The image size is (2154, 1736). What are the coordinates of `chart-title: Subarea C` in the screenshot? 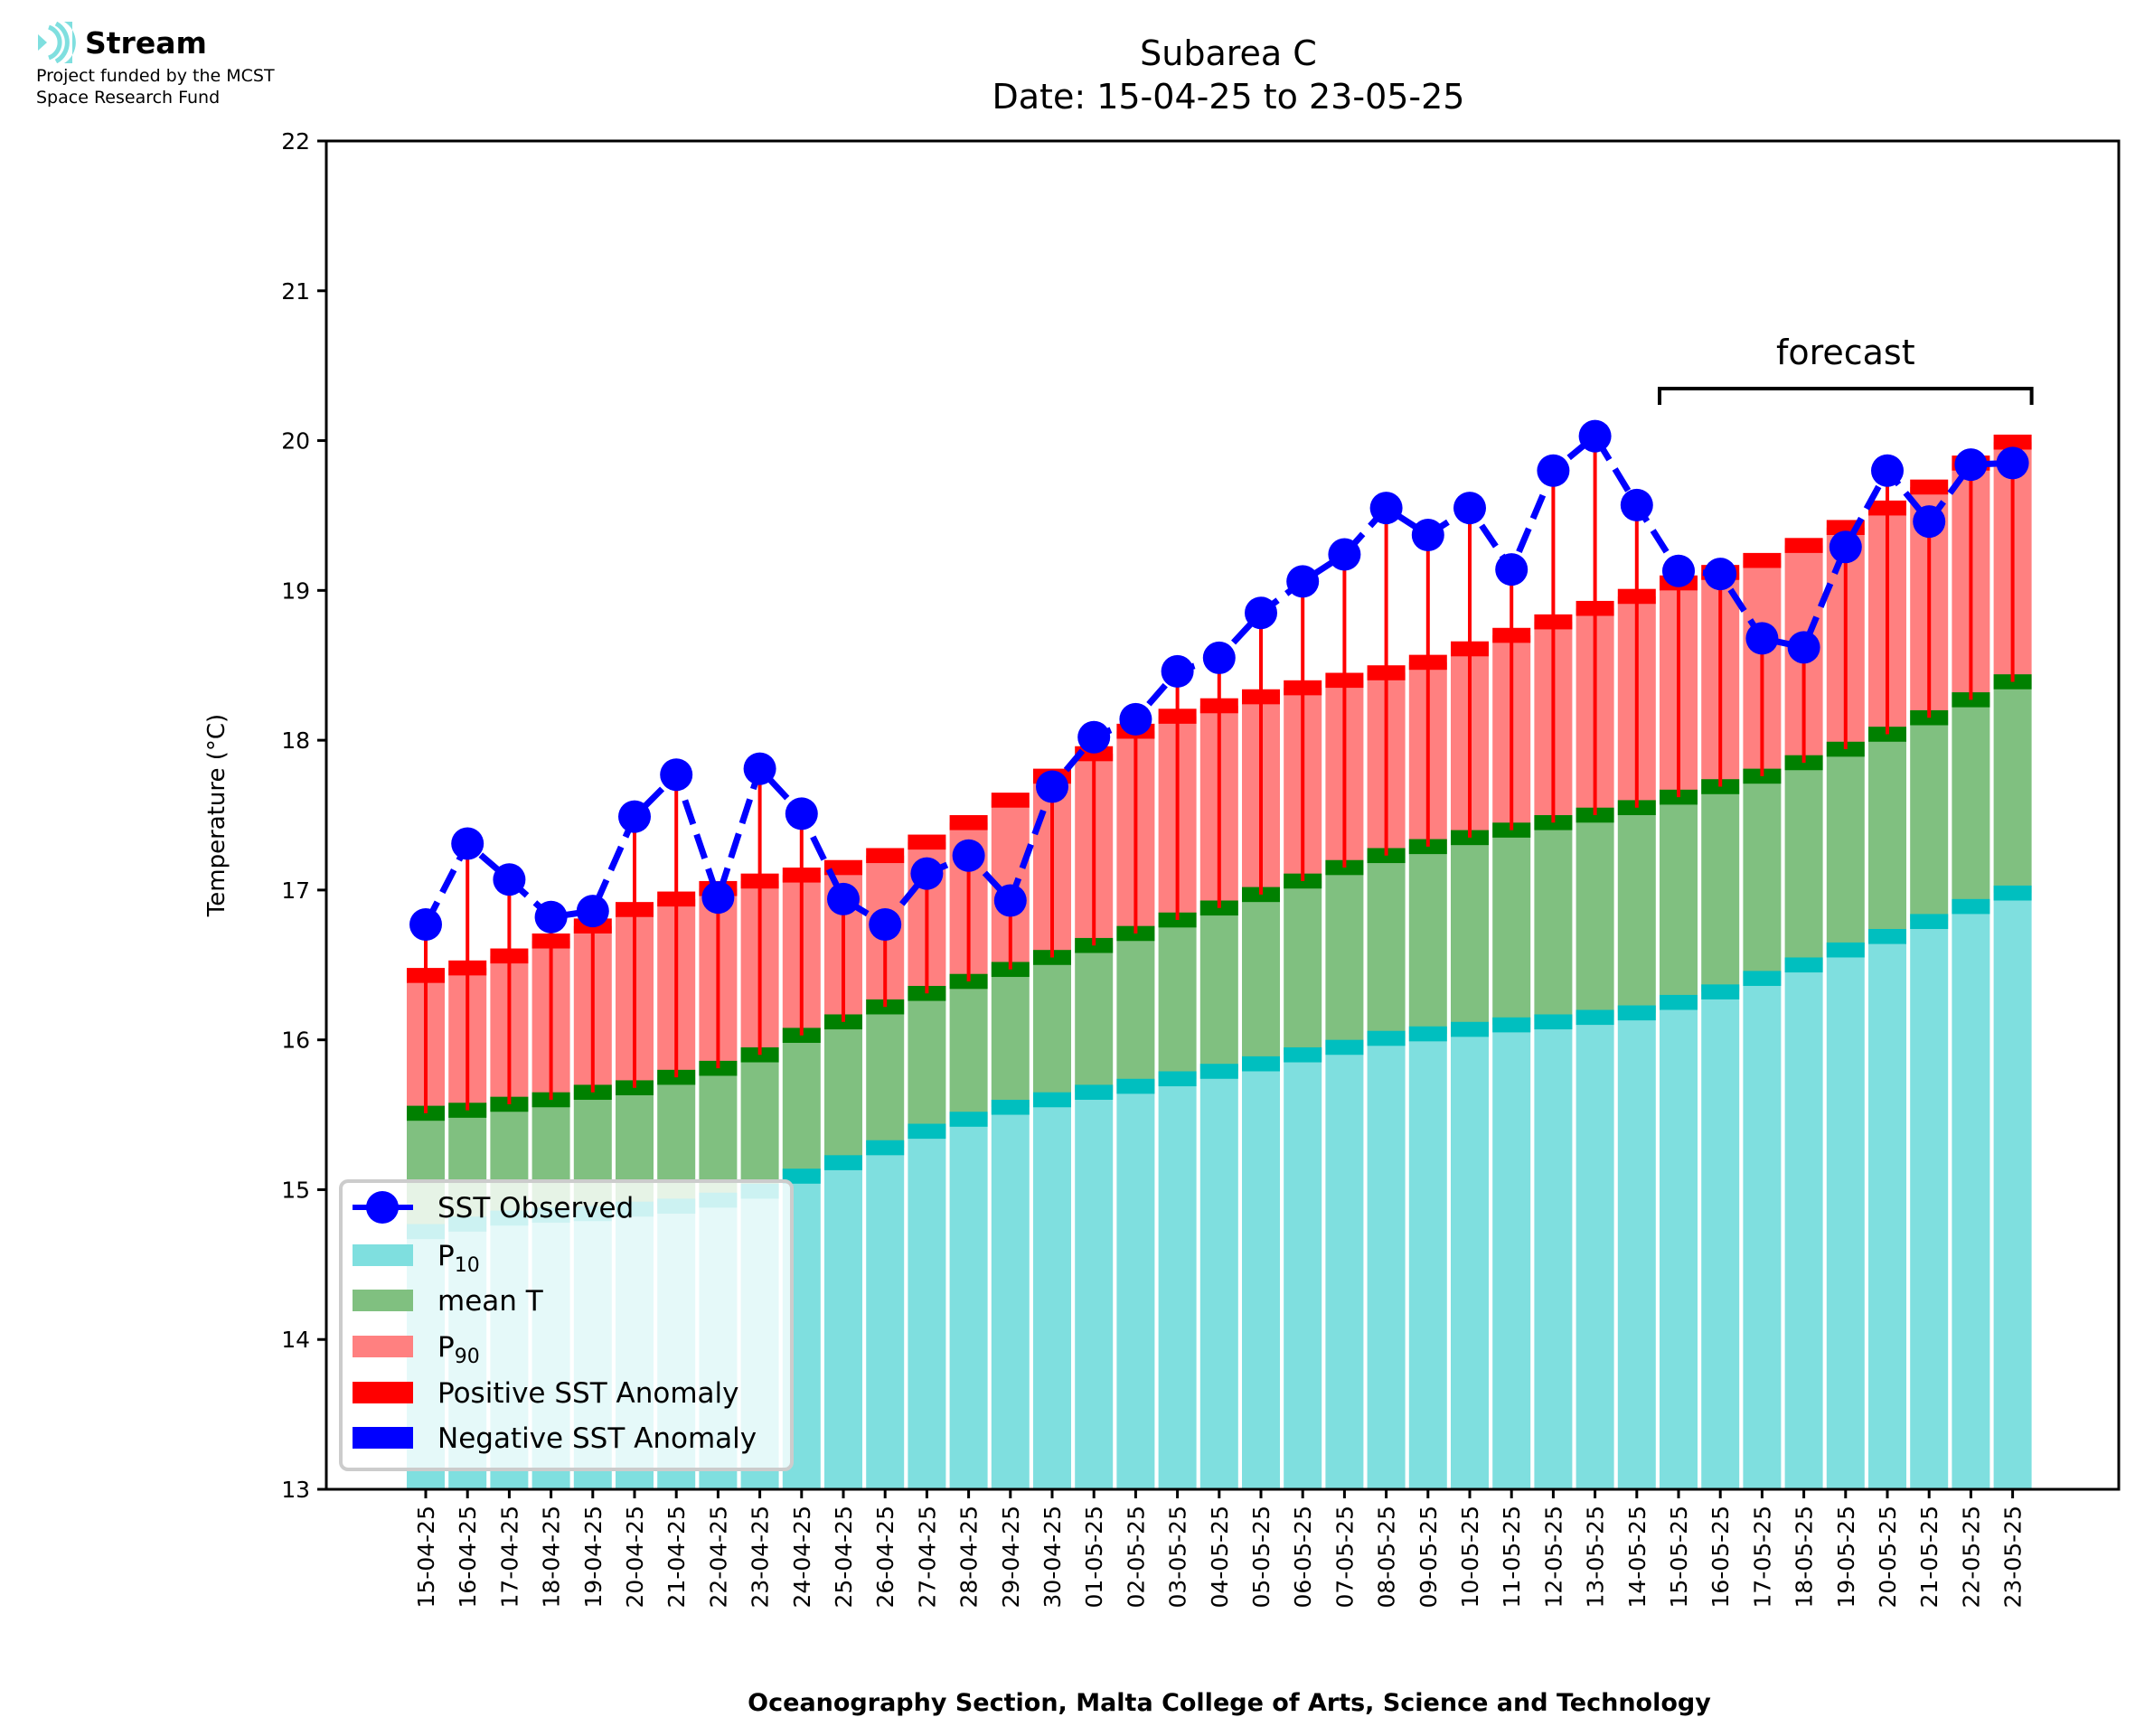 It's located at (1228, 53).